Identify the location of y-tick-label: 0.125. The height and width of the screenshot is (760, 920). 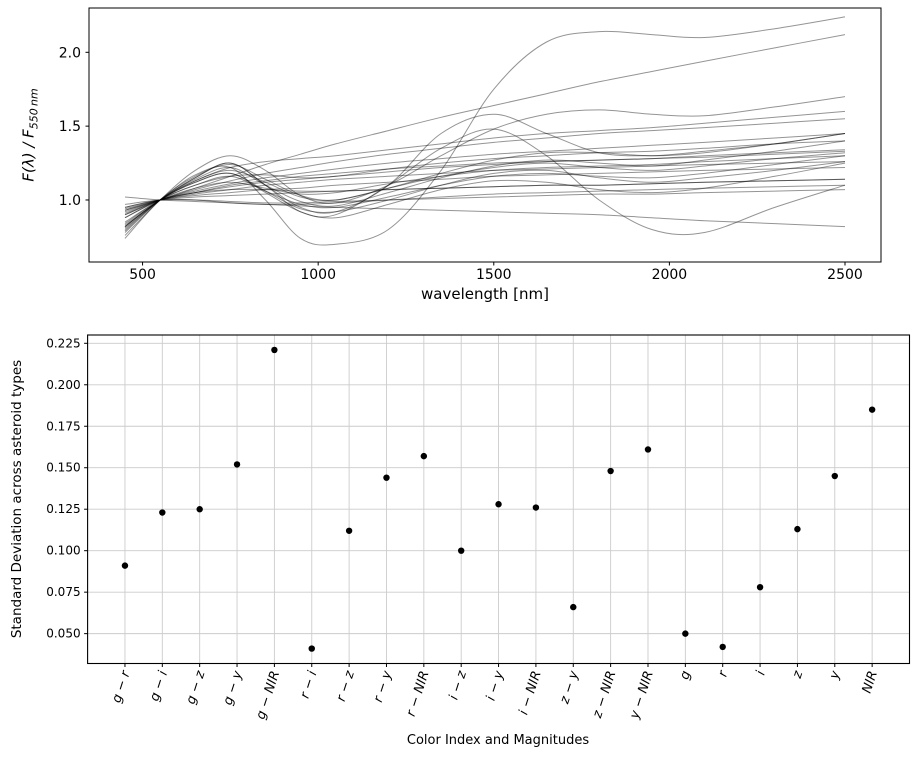
(63, 509).